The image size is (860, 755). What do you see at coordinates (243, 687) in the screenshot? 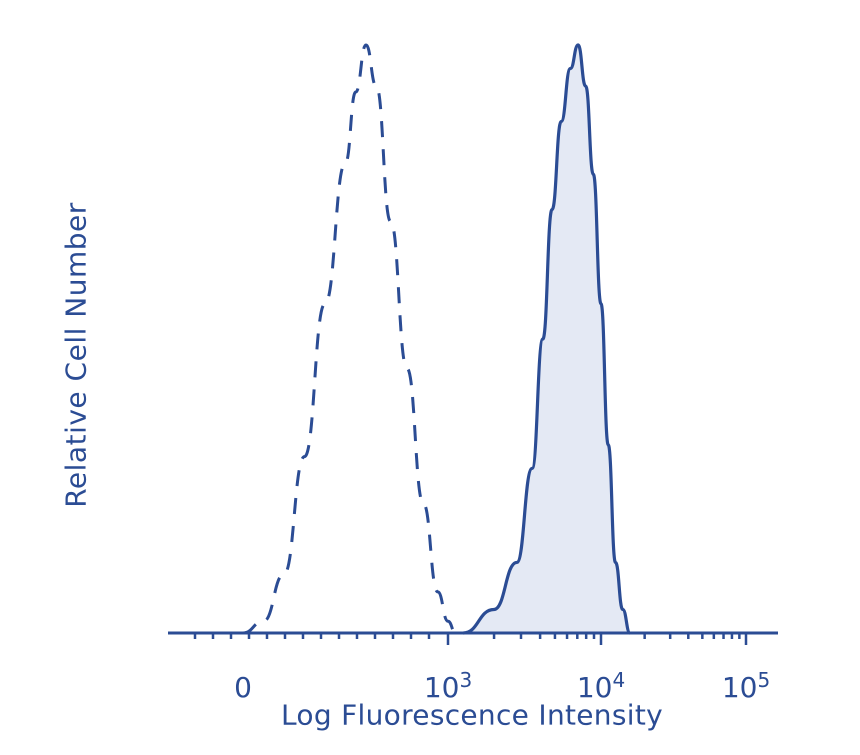
I see `x-tick-label-0: 0` at bounding box center [243, 687].